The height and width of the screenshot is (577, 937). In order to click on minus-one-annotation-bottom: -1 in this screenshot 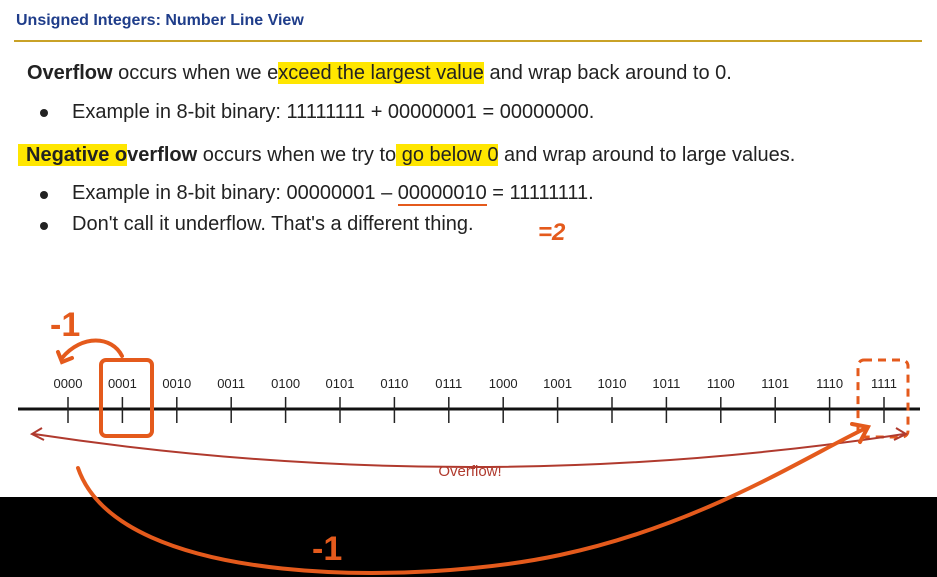, I will do `click(327, 549)`.